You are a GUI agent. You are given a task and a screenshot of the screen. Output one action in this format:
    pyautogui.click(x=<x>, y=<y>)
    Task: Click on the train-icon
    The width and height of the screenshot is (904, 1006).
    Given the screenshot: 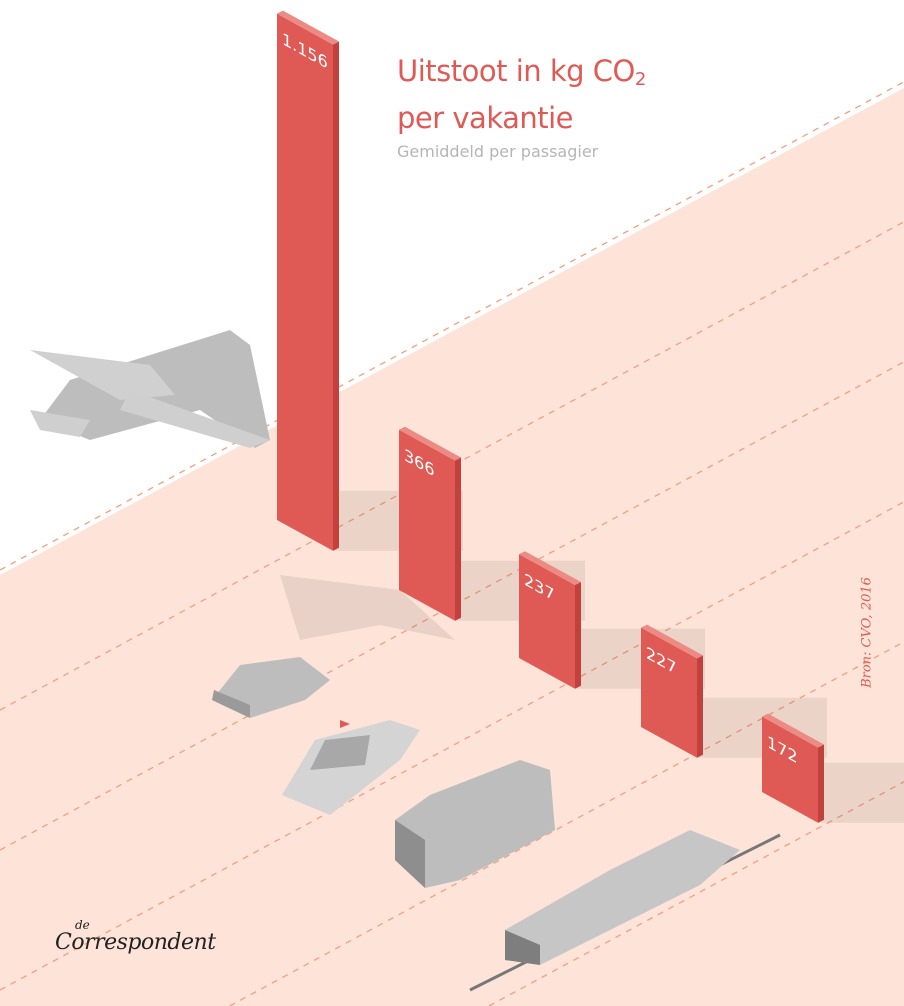 What is the action you would take?
    pyautogui.click(x=625, y=911)
    